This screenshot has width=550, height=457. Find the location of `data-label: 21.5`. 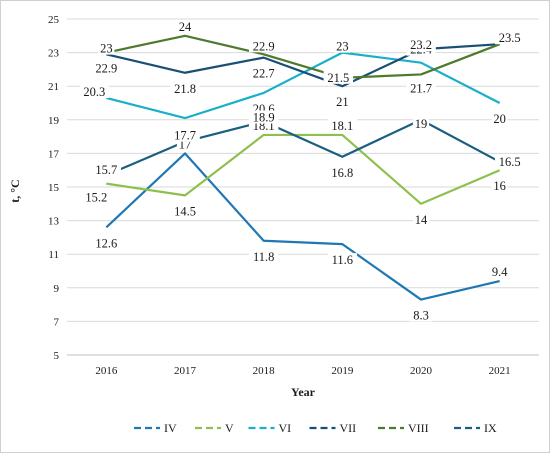

data-label: 21.5 is located at coordinates (338, 78).